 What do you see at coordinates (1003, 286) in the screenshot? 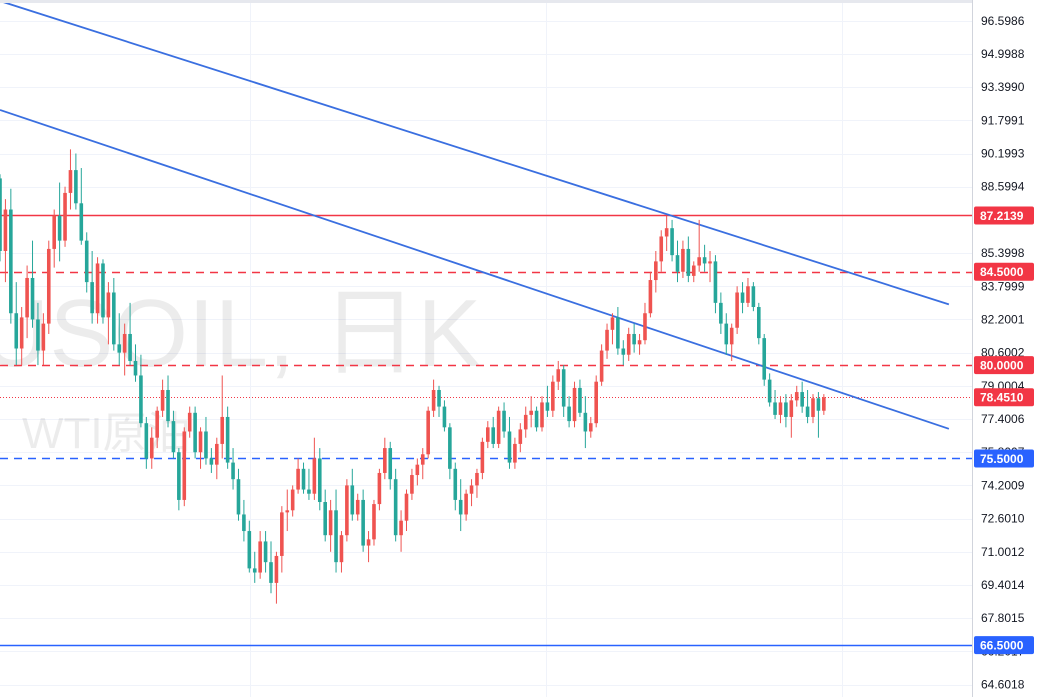
I see `tick-label: 83.7999` at bounding box center [1003, 286].